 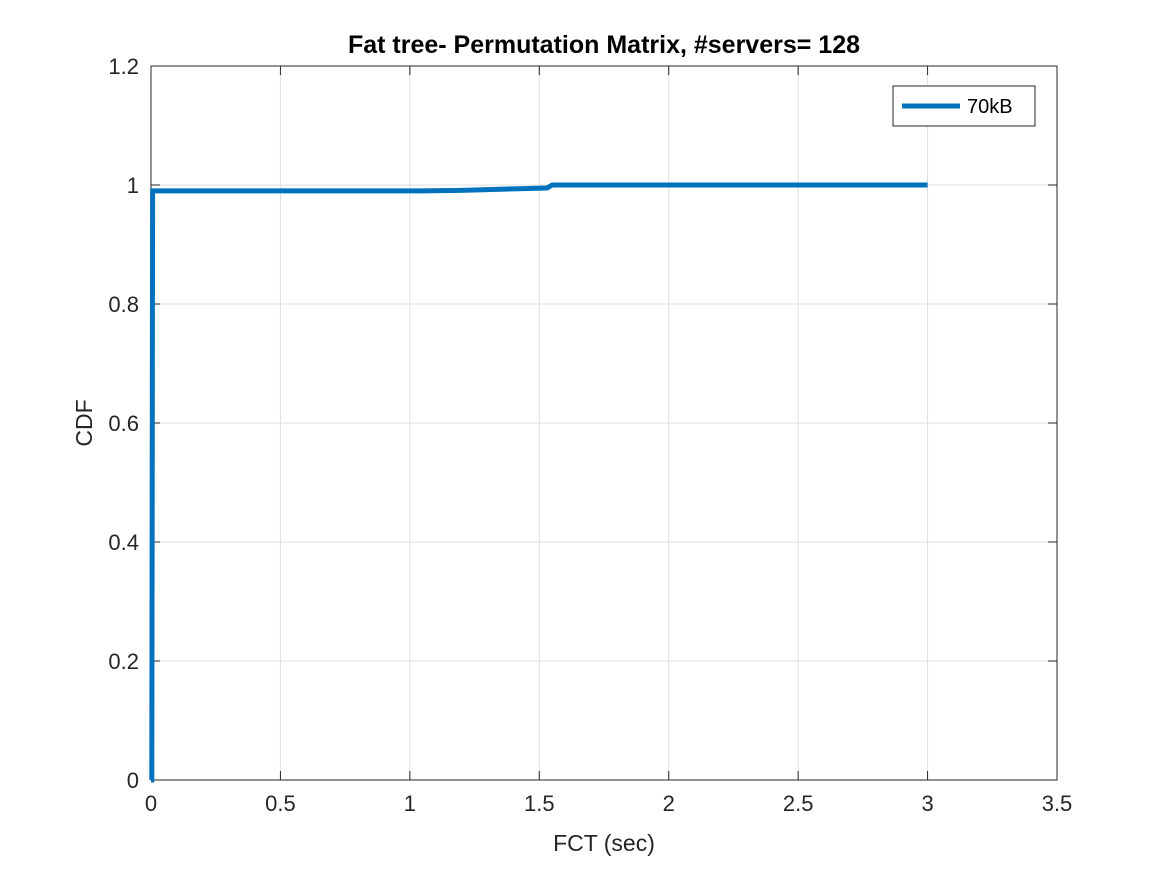 I want to click on y-tick-label: 0.6, so click(x=123, y=423).